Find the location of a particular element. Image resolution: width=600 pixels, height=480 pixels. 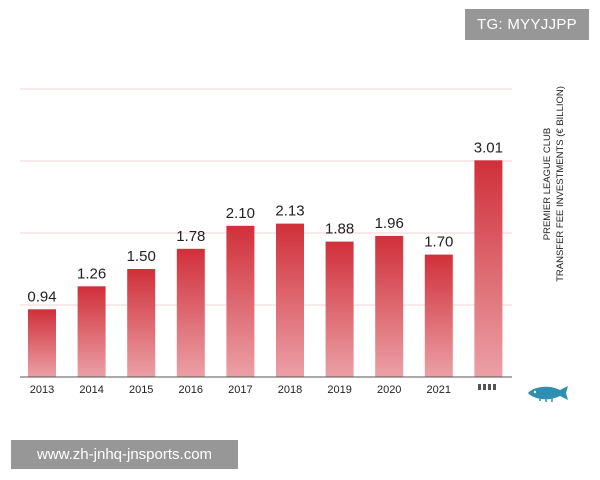

value-label: 1.70 is located at coordinates (438, 242).